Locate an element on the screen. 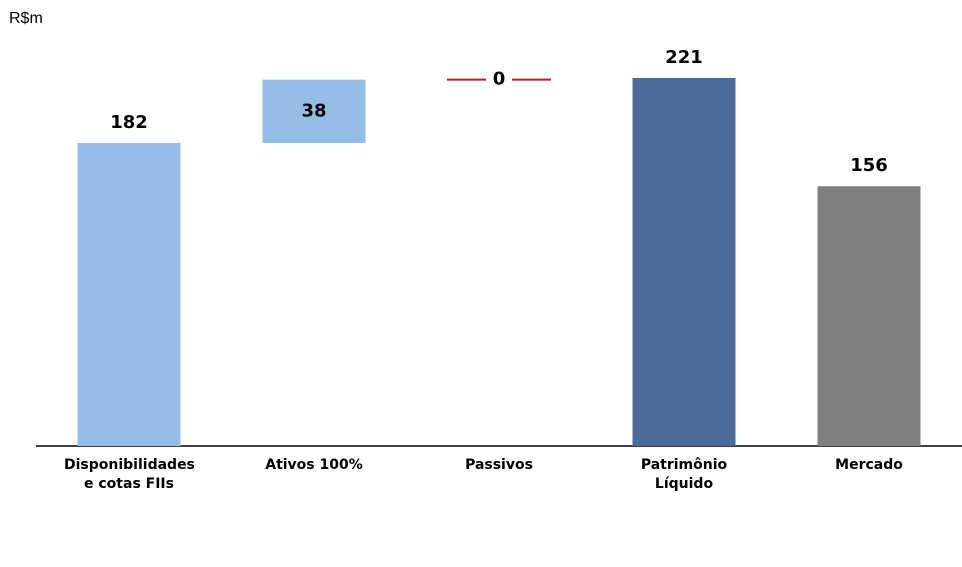  unit-label: R$m is located at coordinates (26, 18).